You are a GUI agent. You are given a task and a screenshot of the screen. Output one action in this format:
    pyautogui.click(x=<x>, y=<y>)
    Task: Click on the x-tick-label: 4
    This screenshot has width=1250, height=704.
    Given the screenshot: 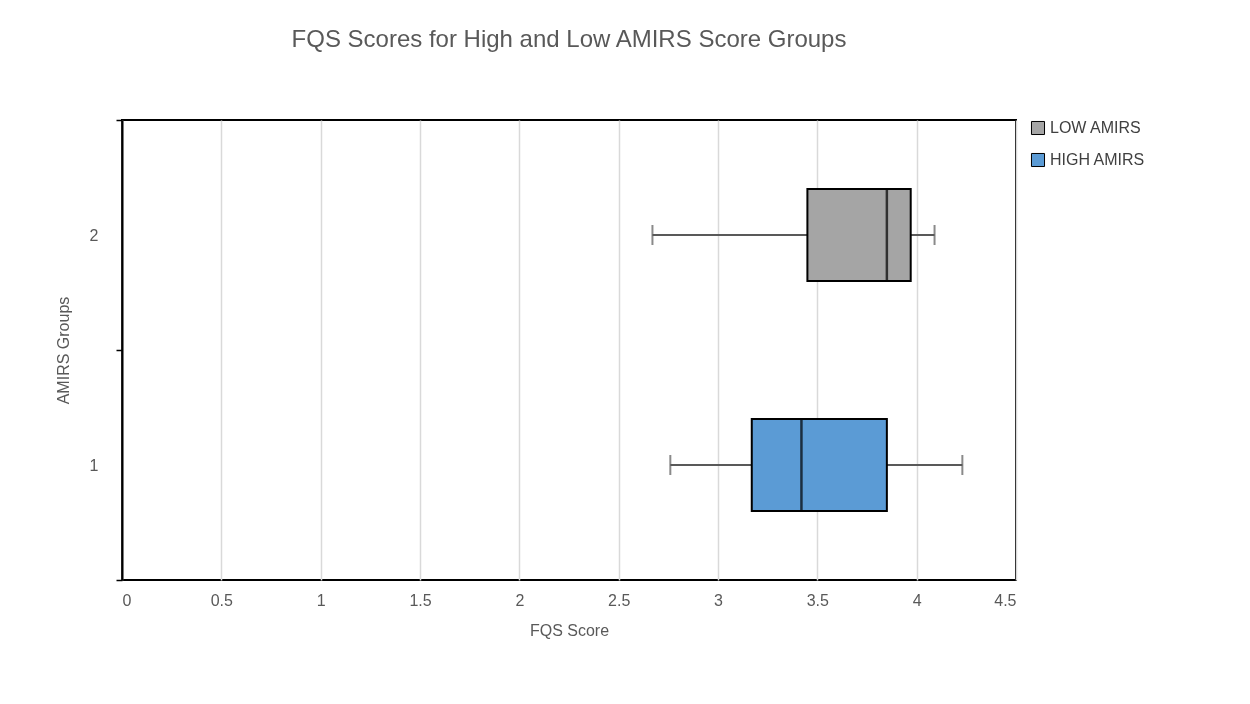 What is the action you would take?
    pyautogui.click(x=917, y=600)
    